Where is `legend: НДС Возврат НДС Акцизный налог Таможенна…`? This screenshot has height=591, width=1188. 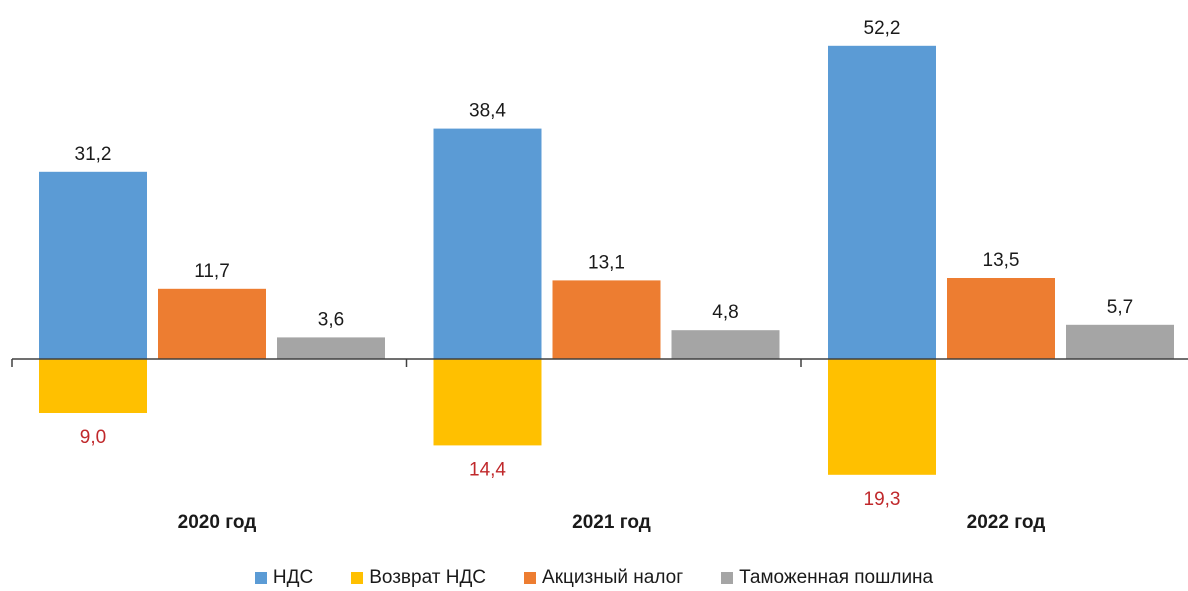
legend: НДС Возврат НДС Акцизный налог Таможенна… is located at coordinates (594, 578).